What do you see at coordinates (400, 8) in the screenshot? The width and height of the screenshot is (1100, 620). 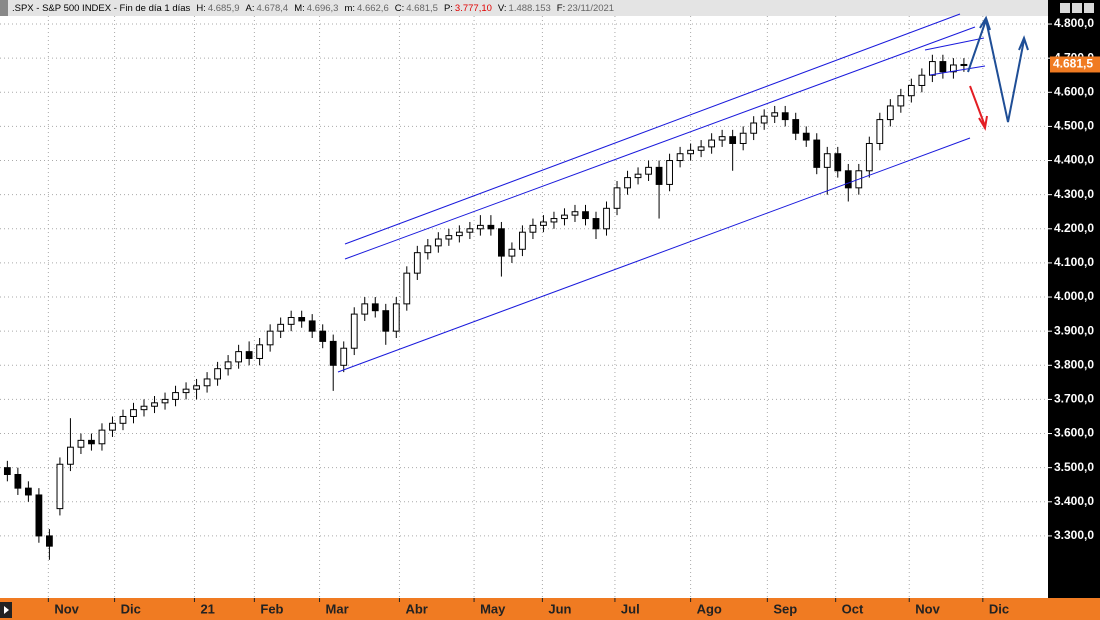 I see `field-label: C:` at bounding box center [400, 8].